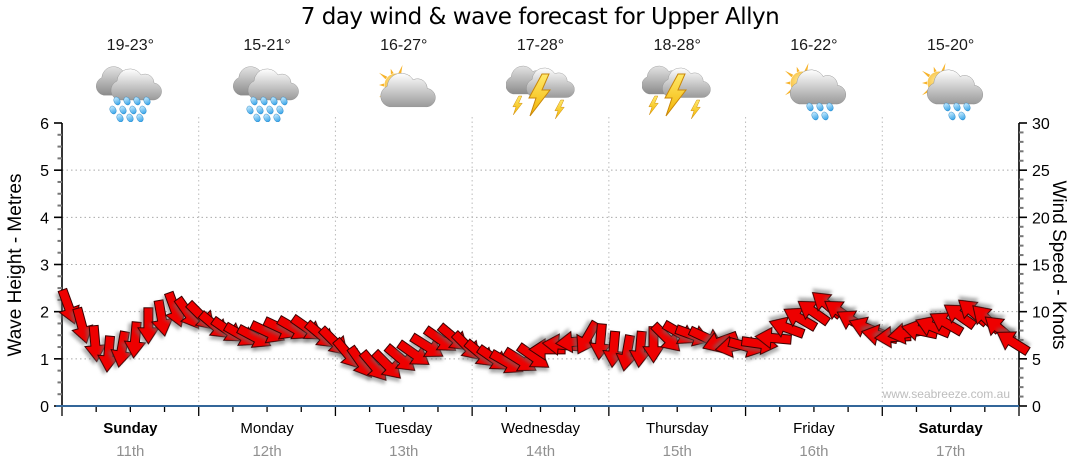 The width and height of the screenshot is (1080, 475). I want to click on right-axis-tick-label: 25, so click(1041, 171).